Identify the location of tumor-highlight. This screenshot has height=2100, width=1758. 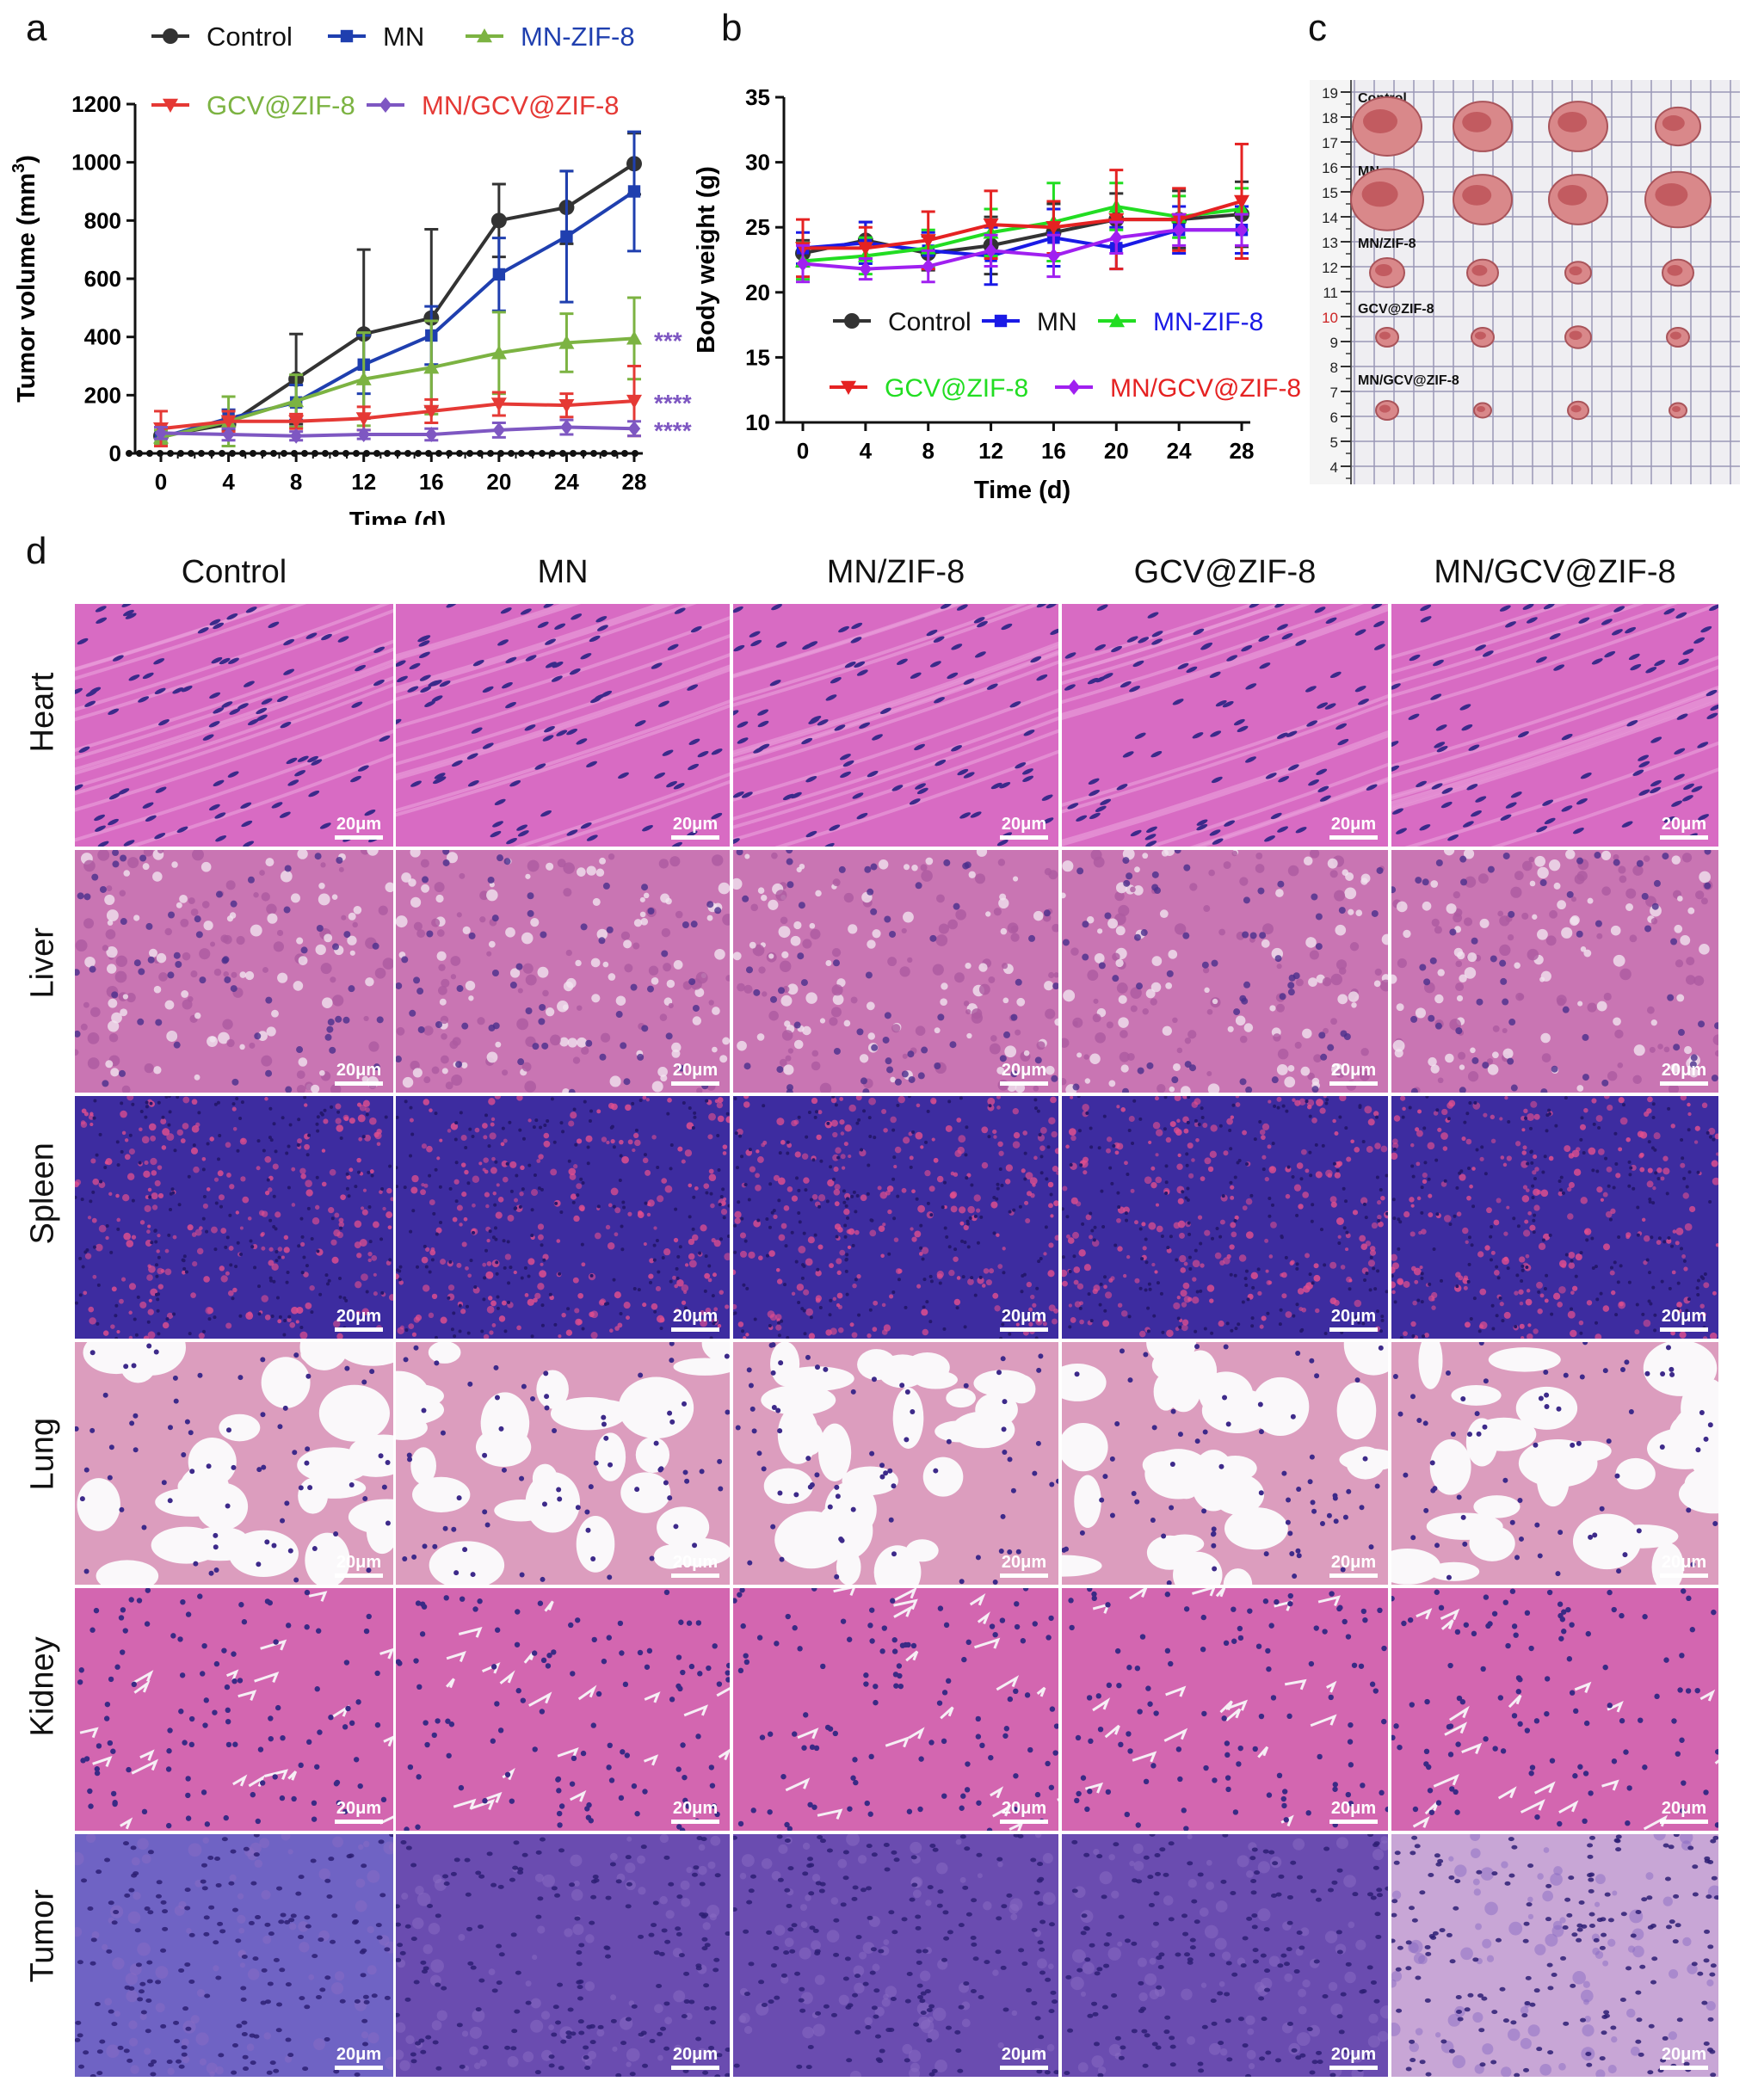
(1480, 335).